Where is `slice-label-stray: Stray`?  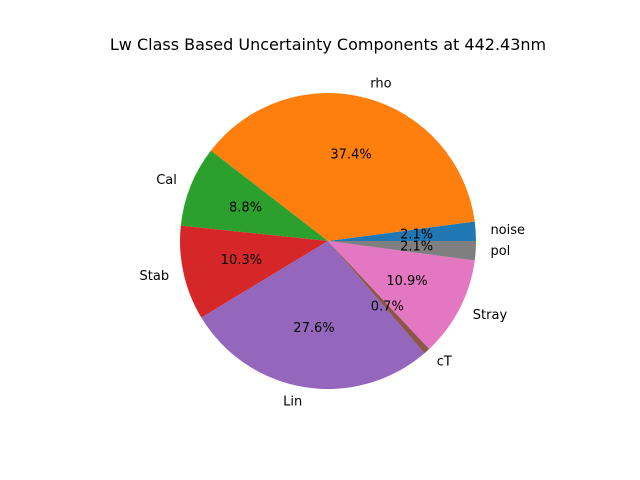 slice-label-stray: Stray is located at coordinates (490, 315).